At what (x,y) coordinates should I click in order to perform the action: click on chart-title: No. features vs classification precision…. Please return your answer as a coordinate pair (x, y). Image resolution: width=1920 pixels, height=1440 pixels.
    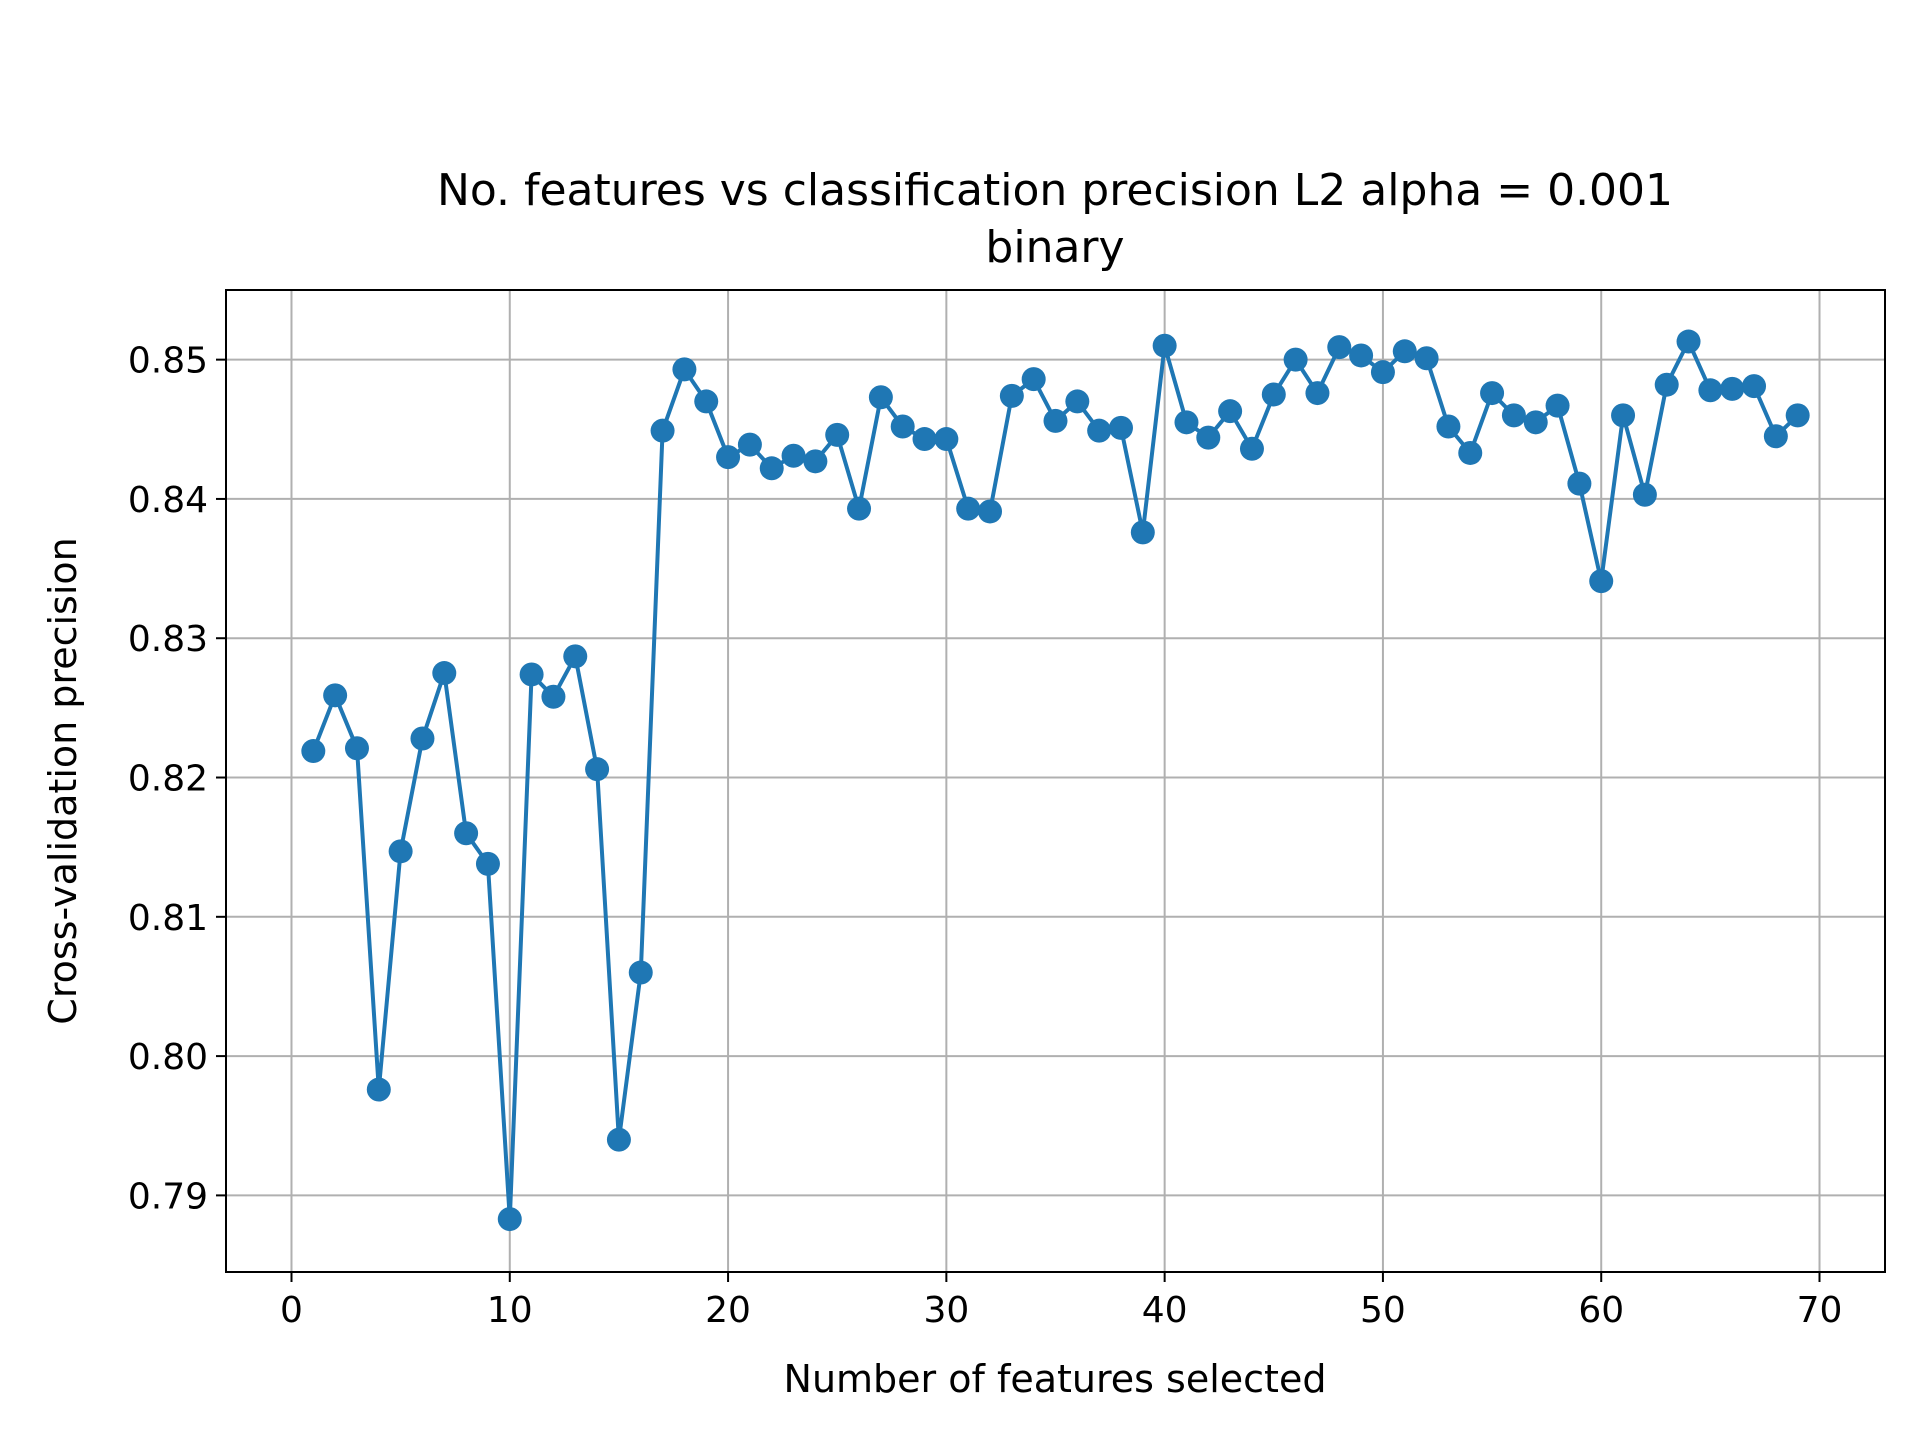
    Looking at the image, I should click on (1055, 190).